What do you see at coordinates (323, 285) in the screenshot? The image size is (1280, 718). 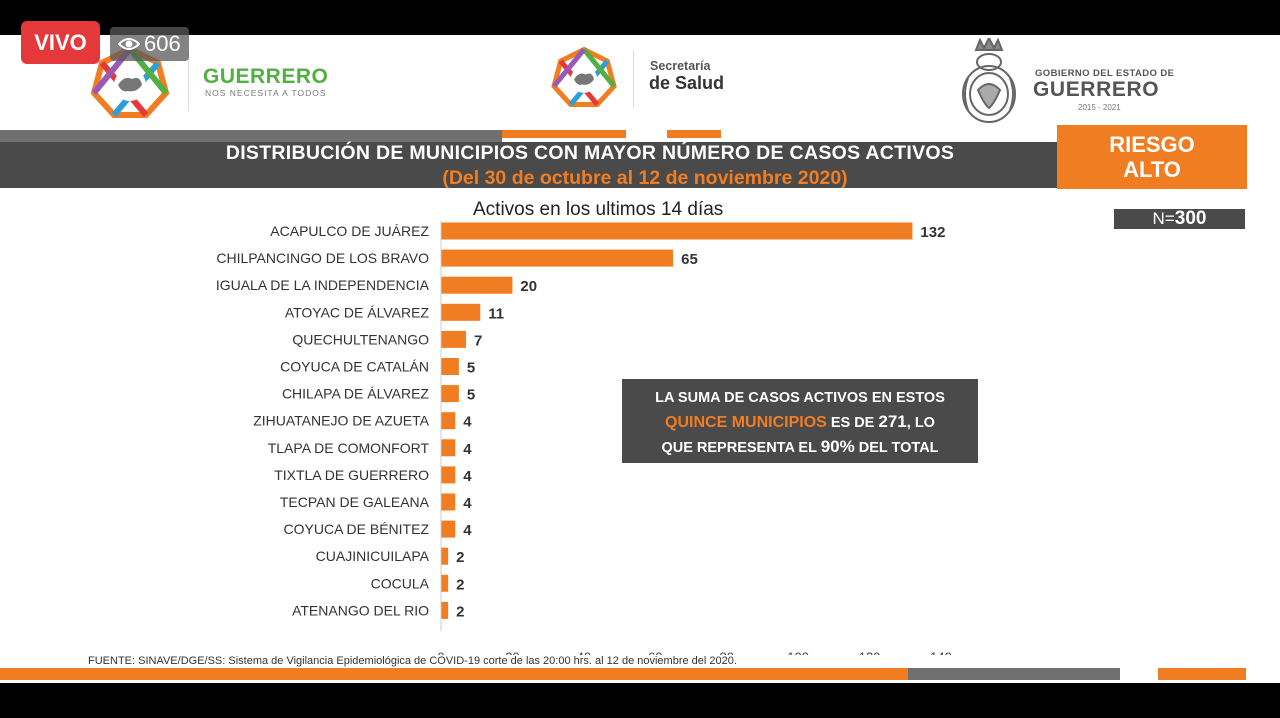 I see `category-label: IGUALA DE LA INDEPENDENCIA` at bounding box center [323, 285].